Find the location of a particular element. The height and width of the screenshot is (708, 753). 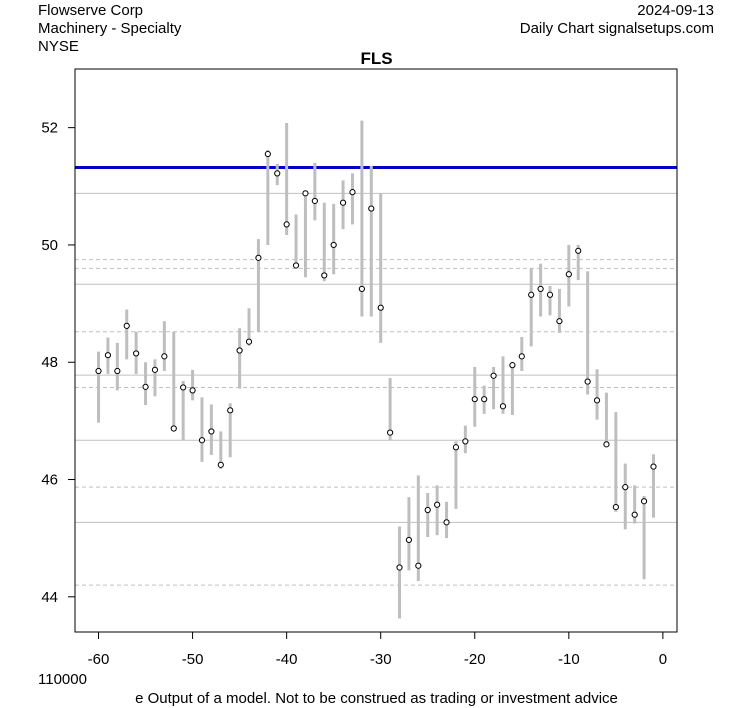

header-right: 2024-09-13 Daily Chart signalsetups.com is located at coordinates (617, 20).